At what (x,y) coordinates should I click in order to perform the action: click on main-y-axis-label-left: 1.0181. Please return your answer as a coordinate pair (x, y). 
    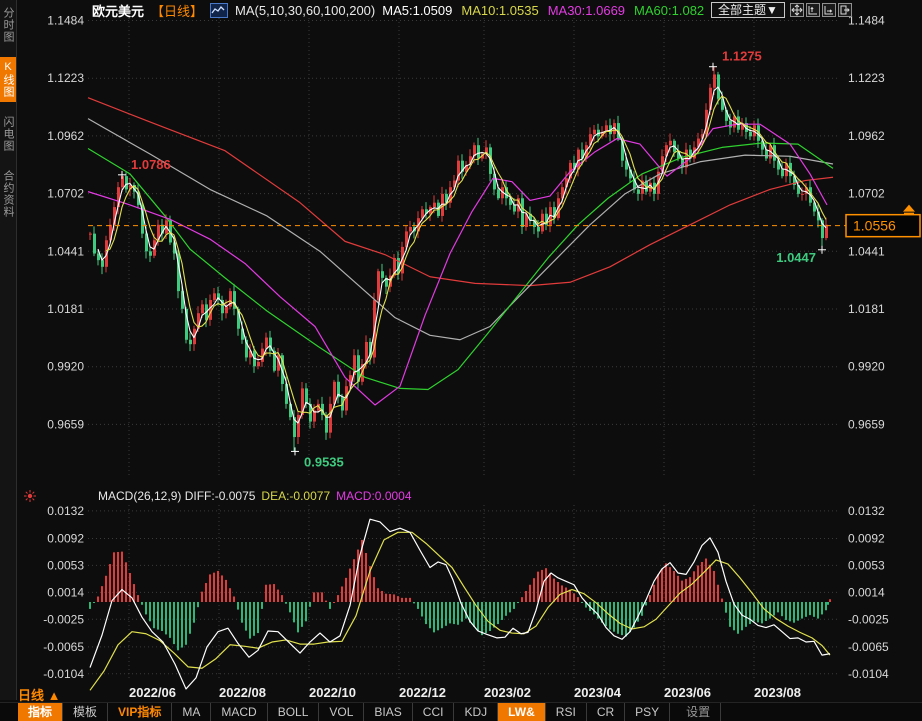
    Looking at the image, I should click on (65, 309).